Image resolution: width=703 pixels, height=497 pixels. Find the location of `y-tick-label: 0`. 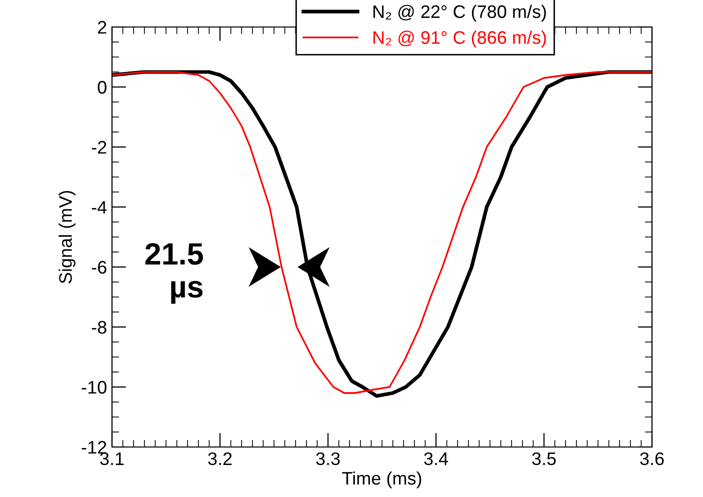

y-tick-label: 0 is located at coordinates (102, 87).